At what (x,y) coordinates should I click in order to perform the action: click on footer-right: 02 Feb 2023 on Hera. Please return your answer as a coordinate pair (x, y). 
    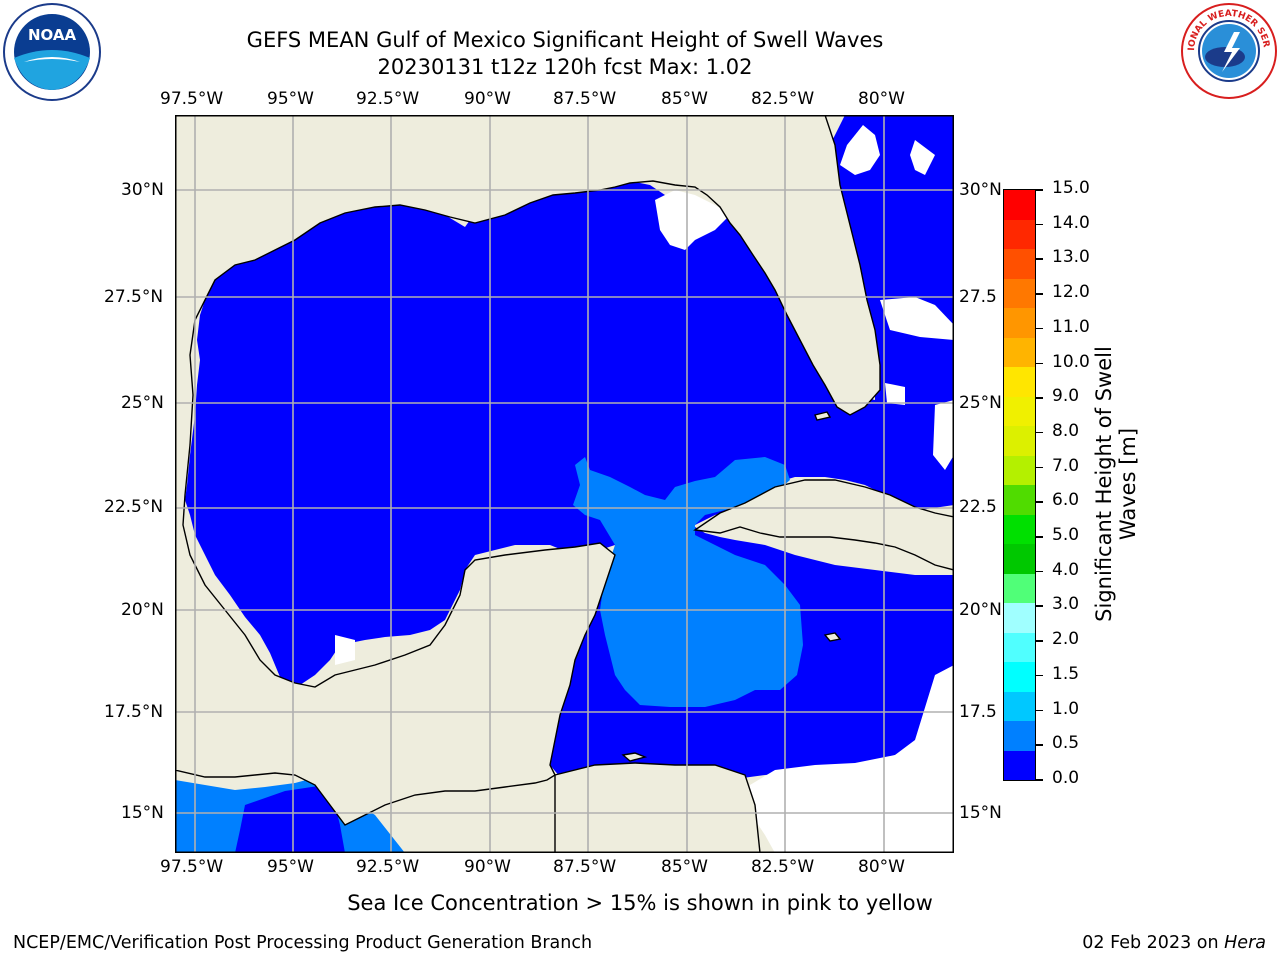
    Looking at the image, I should click on (1174, 943).